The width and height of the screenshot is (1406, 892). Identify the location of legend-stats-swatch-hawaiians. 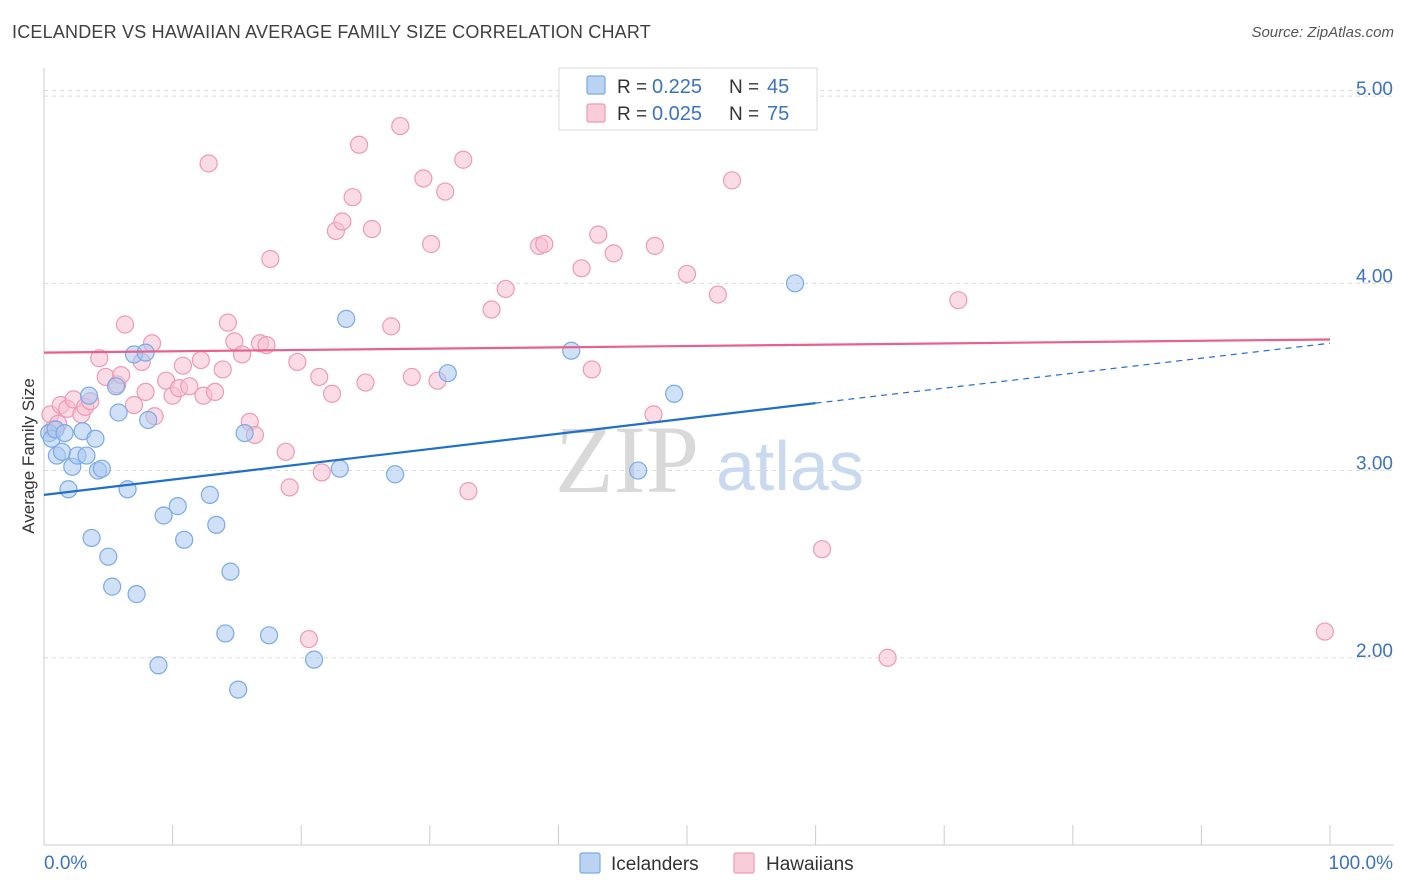
(596, 113).